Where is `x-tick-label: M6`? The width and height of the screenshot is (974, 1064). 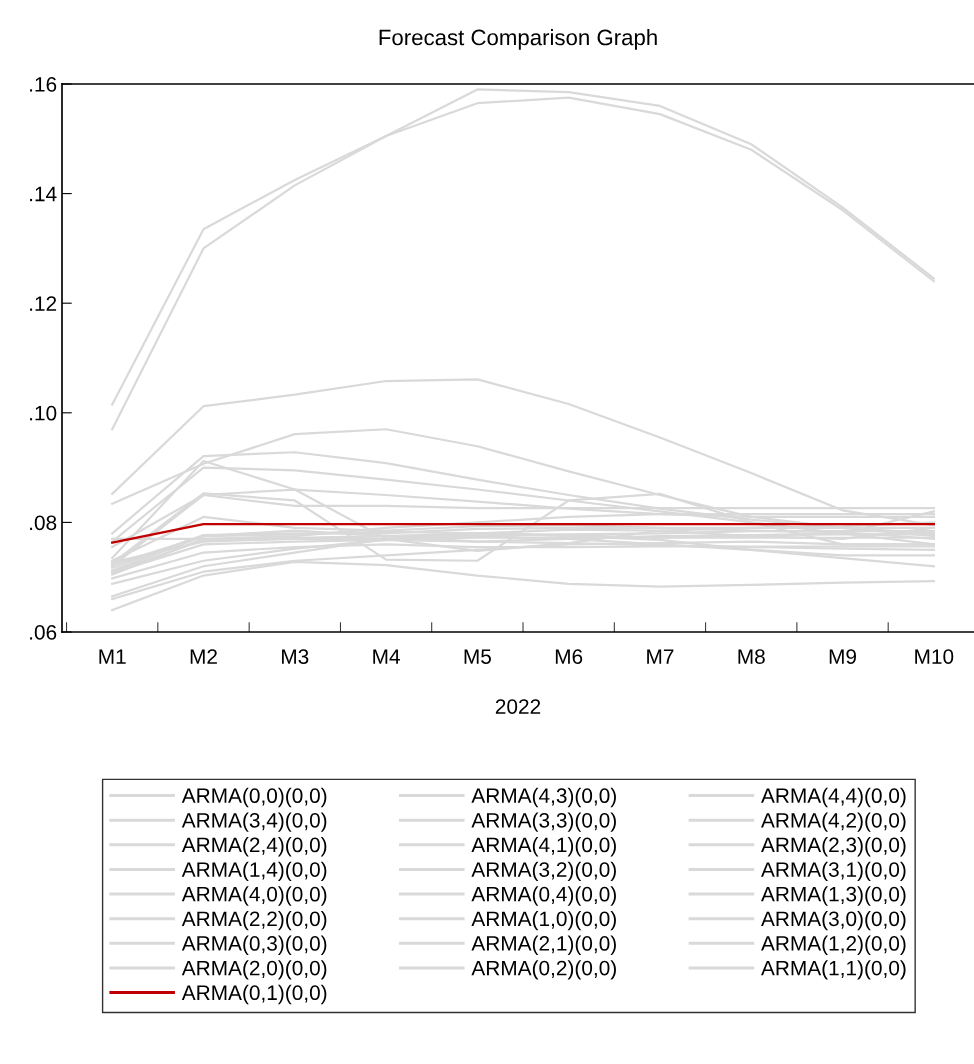 x-tick-label: M6 is located at coordinates (569, 656).